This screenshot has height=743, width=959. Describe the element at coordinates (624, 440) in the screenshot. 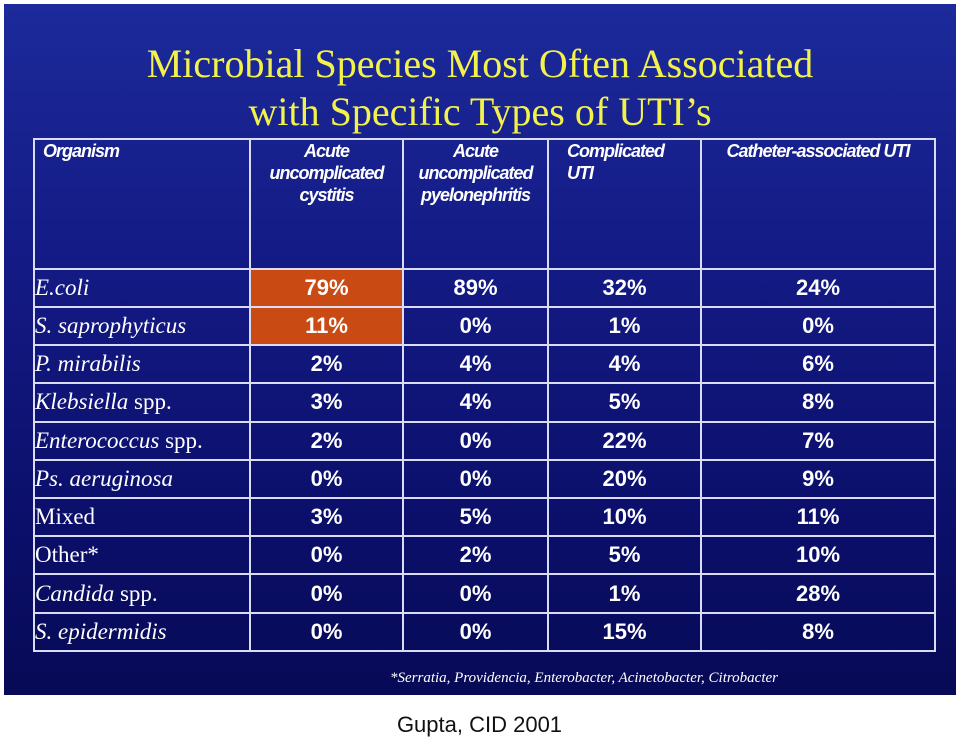

I see `percentage-cell: 22%` at that location.